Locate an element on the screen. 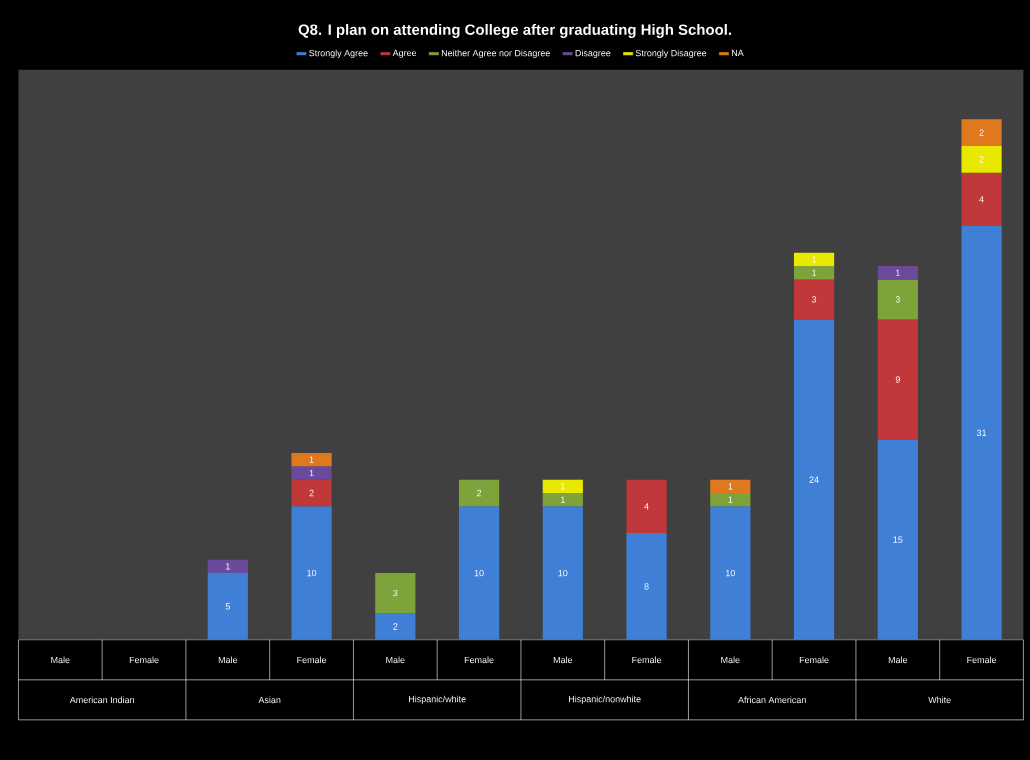 Image resolution: width=1030 pixels, height=760 pixels. legend-label: Neither Agree nor Disagree is located at coordinates (495, 54).